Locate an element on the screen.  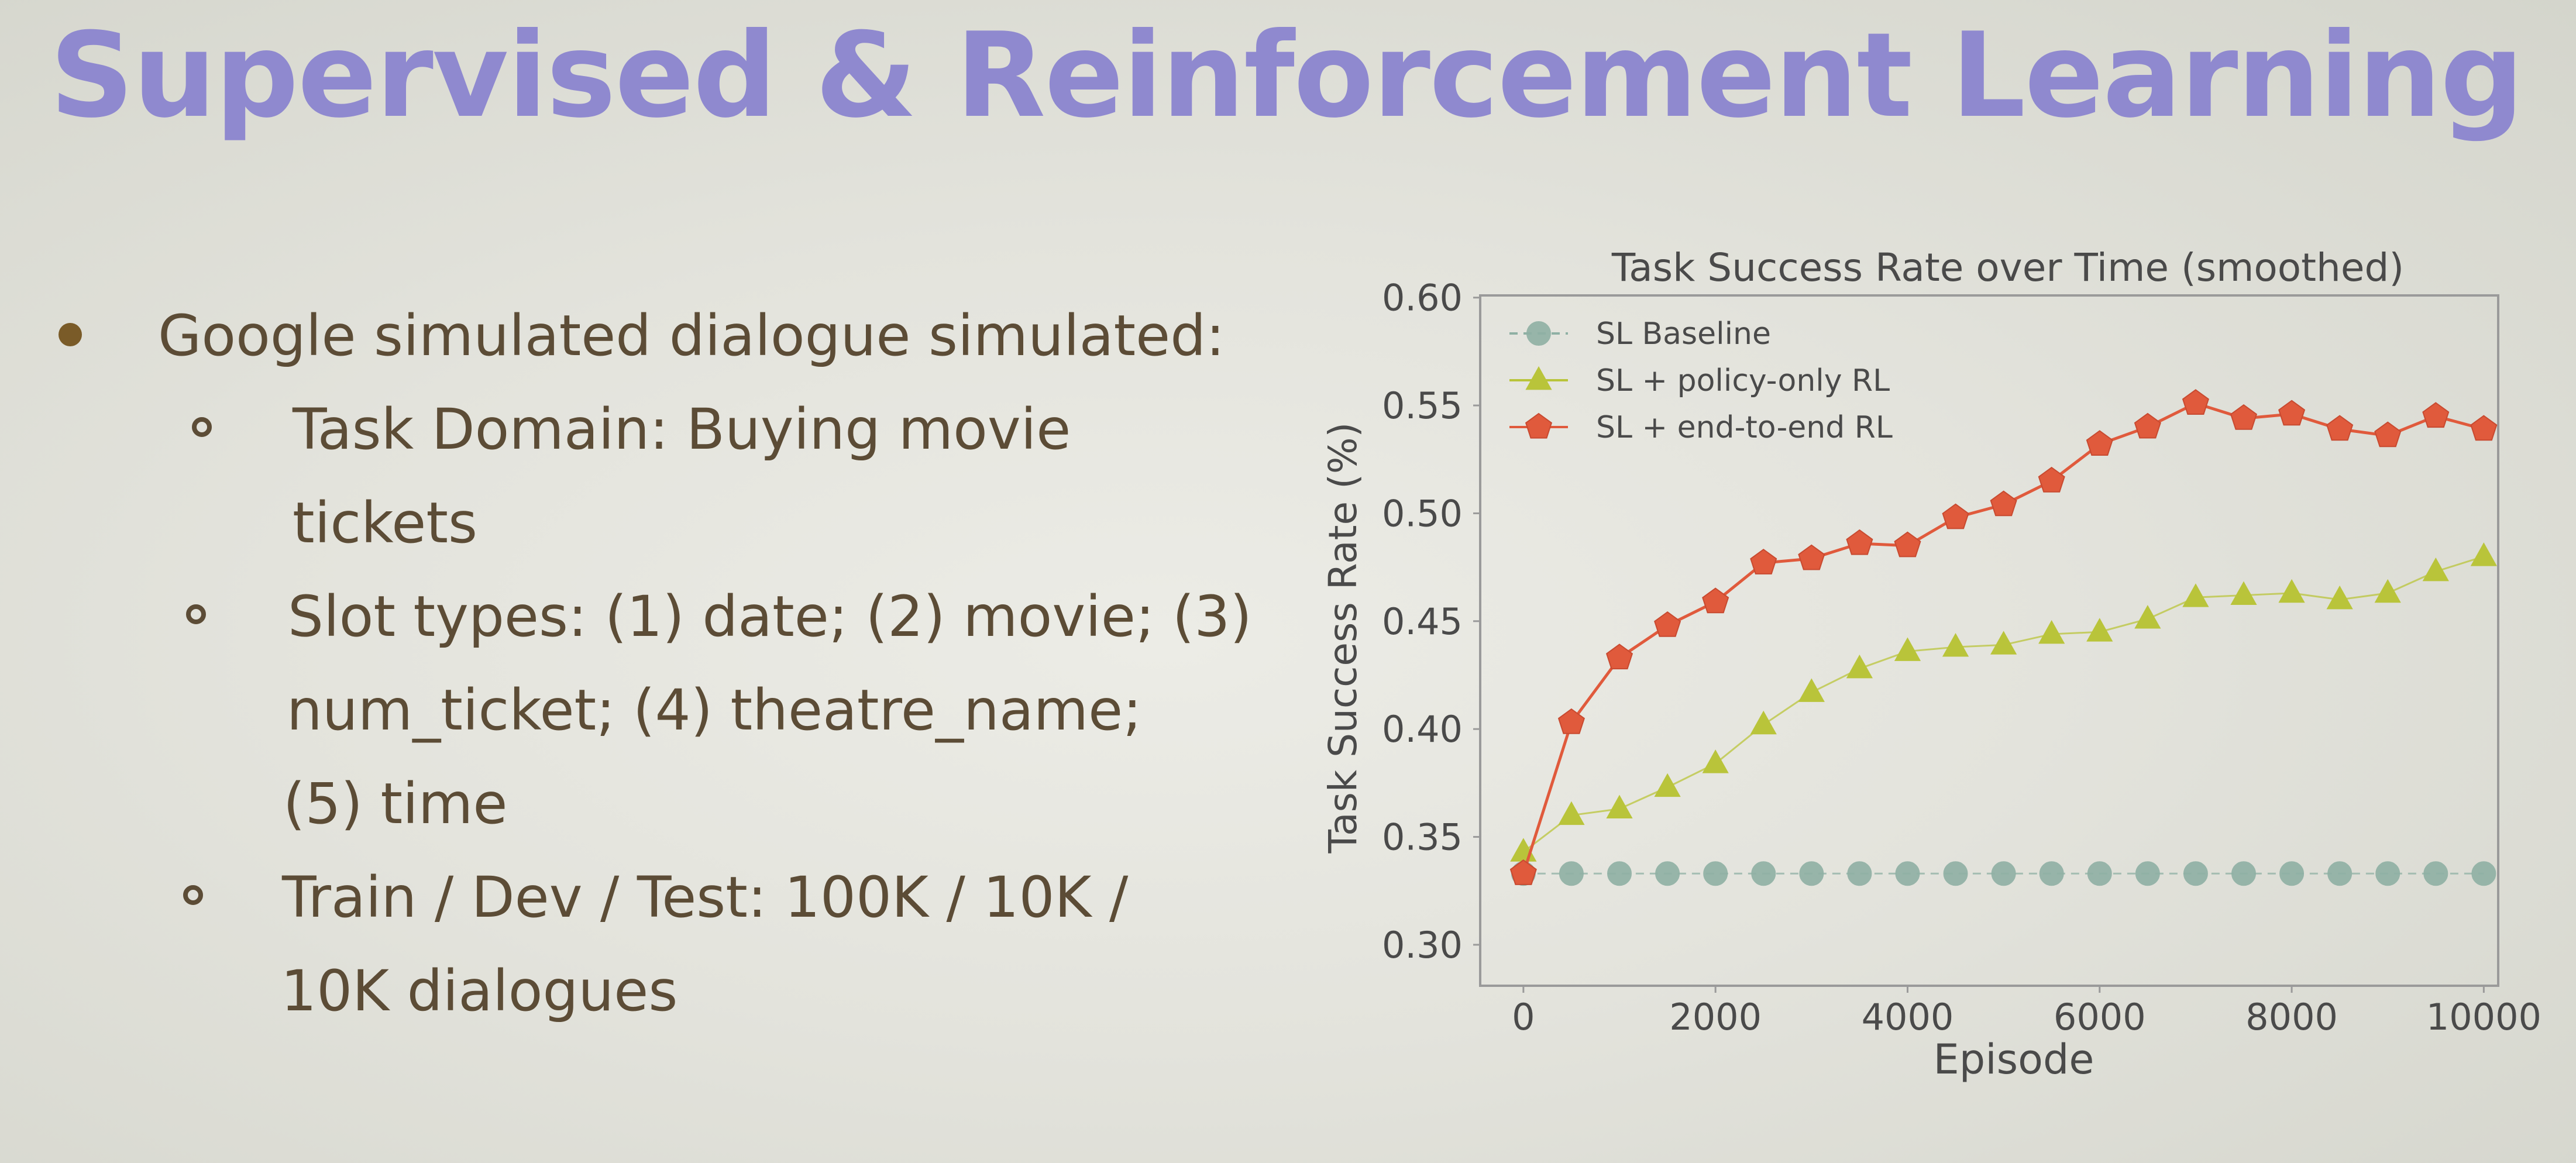
x-tick-label: 2000 is located at coordinates (1715, 1017).